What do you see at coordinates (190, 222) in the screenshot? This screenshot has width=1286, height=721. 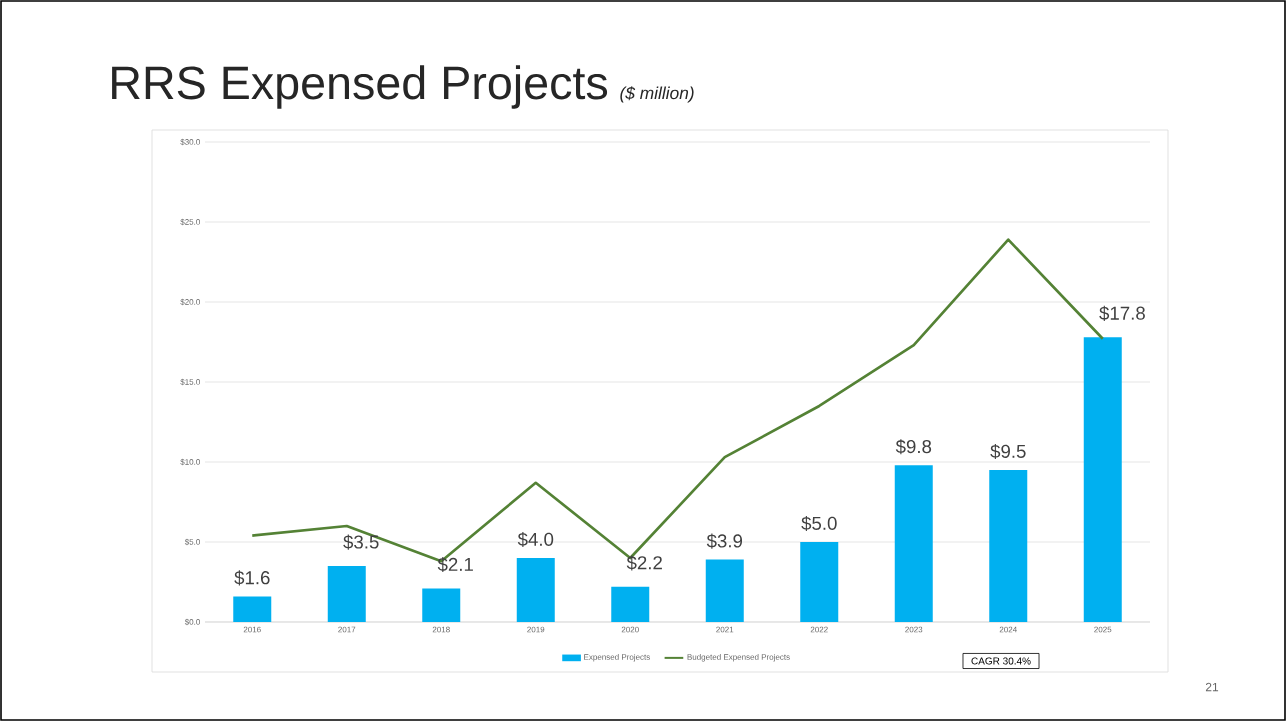 I see `y-tick-label: $25.0` at bounding box center [190, 222].